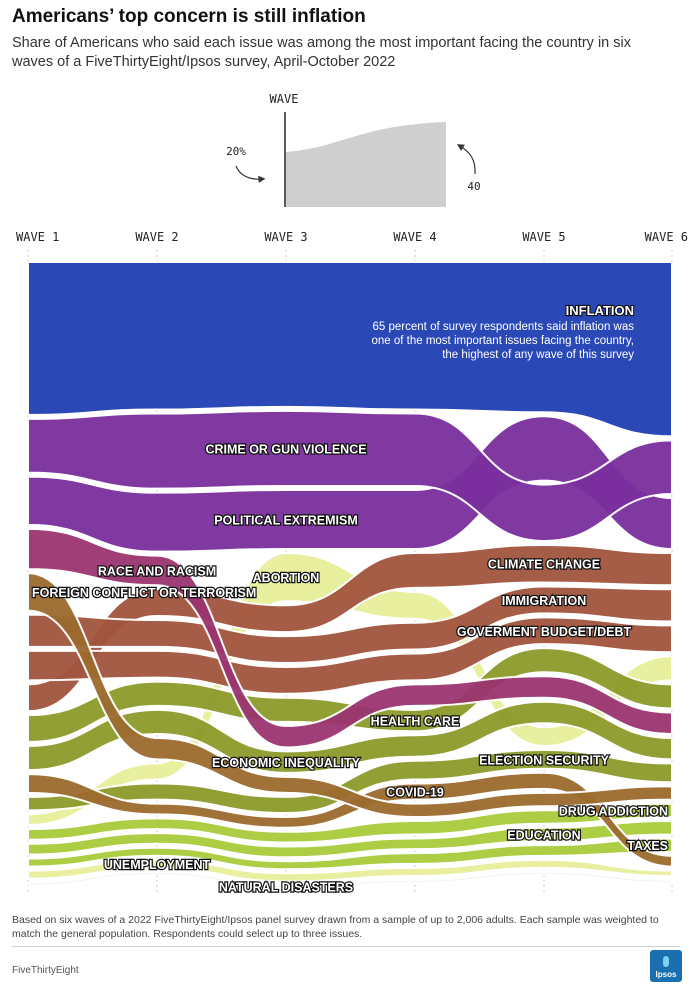 The height and width of the screenshot is (987, 691). I want to click on logo-text: Ipsos, so click(666, 974).